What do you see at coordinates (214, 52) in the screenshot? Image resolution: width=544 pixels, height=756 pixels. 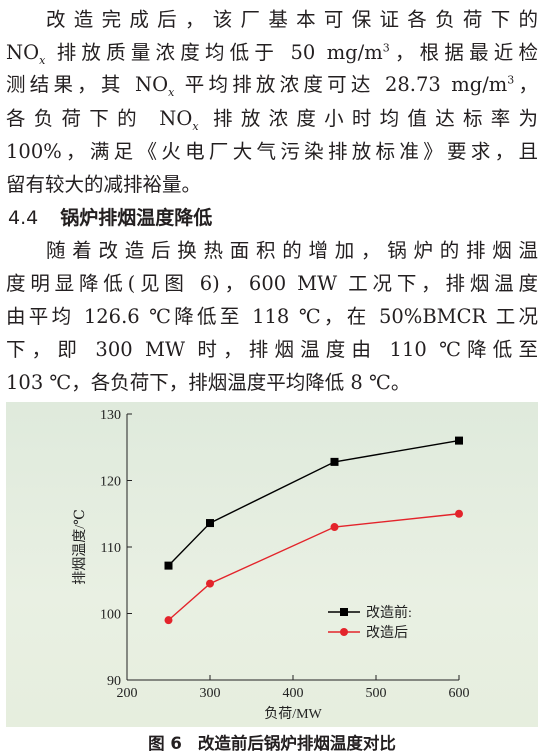 I see `text: 排放质量浓度均低于 50 mg/m` at bounding box center [214, 52].